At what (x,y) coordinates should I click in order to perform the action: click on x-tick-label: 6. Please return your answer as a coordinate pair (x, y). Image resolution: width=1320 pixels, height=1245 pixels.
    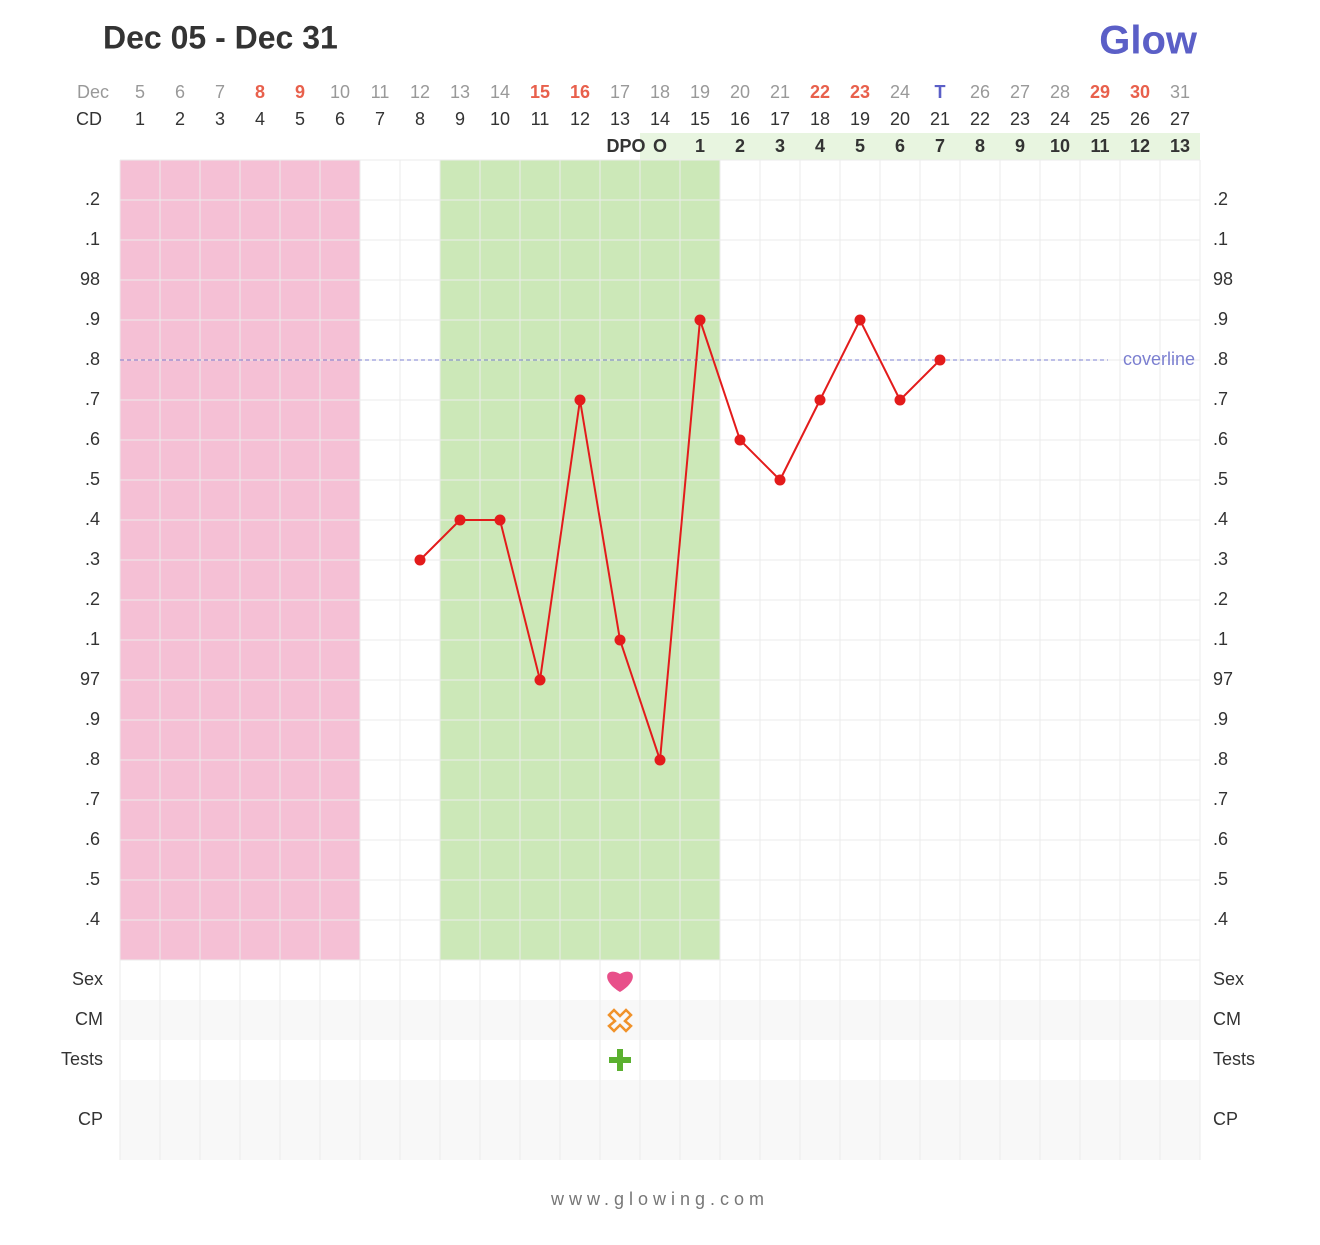
    Looking at the image, I should click on (340, 119).